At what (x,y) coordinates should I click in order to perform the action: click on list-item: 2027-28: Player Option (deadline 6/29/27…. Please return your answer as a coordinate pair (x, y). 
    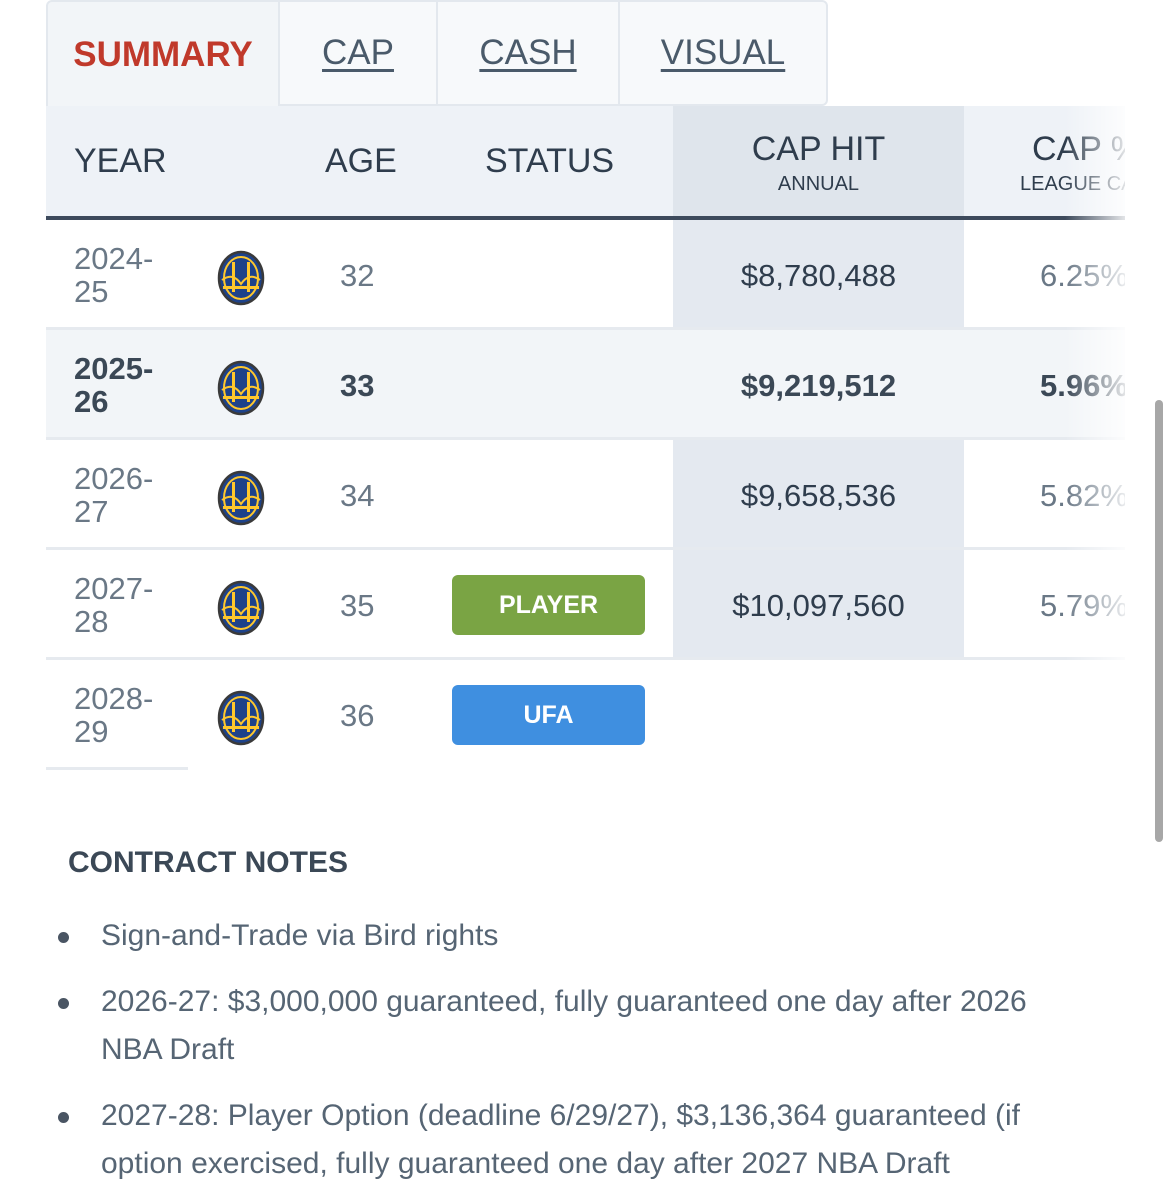
    Looking at the image, I should click on (573, 1140).